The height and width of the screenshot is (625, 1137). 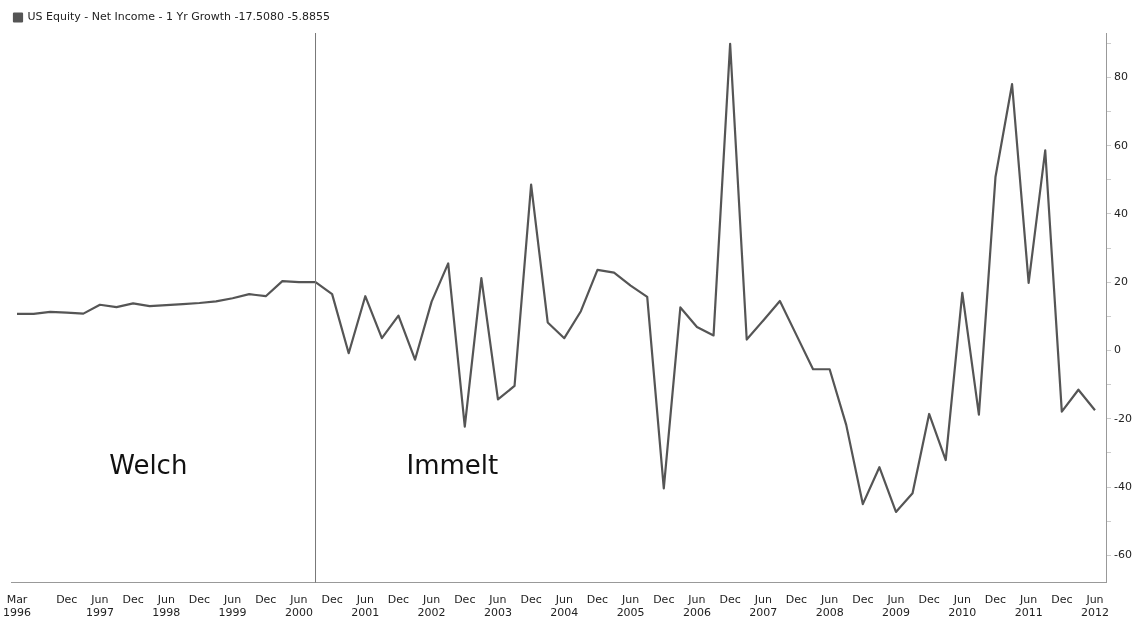 I want to click on x-tick-label: Jun 2009, so click(x=895, y=606).